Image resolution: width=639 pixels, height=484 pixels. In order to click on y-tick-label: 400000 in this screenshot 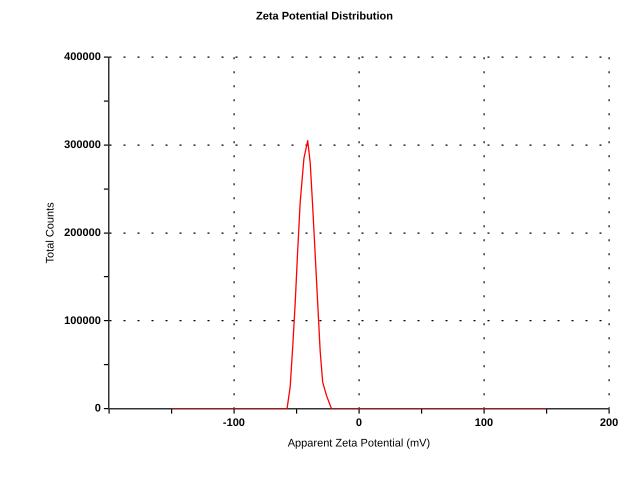, I will do `click(82, 57)`.